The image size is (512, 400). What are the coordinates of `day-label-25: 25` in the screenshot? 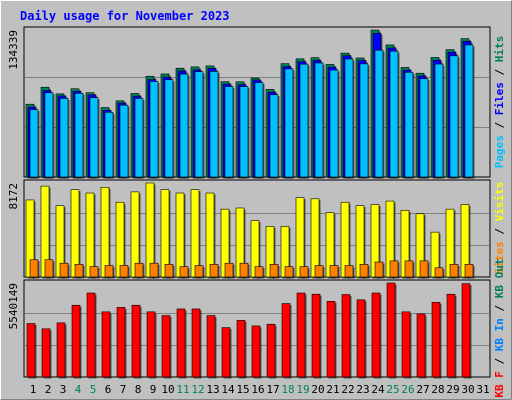 It's located at (392, 389).